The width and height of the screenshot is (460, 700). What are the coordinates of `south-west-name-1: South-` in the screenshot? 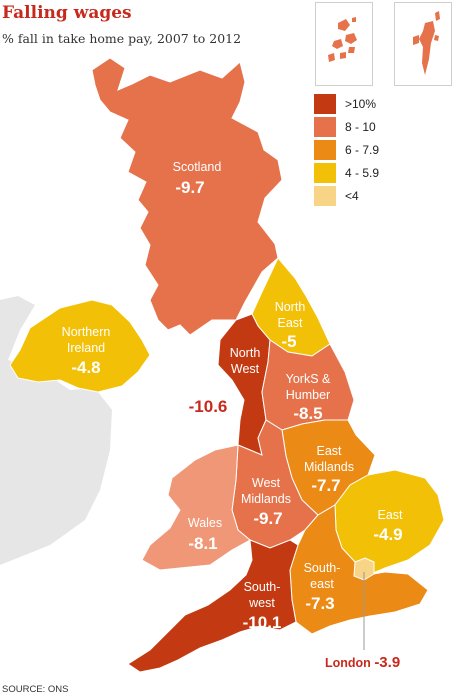 It's located at (262, 587).